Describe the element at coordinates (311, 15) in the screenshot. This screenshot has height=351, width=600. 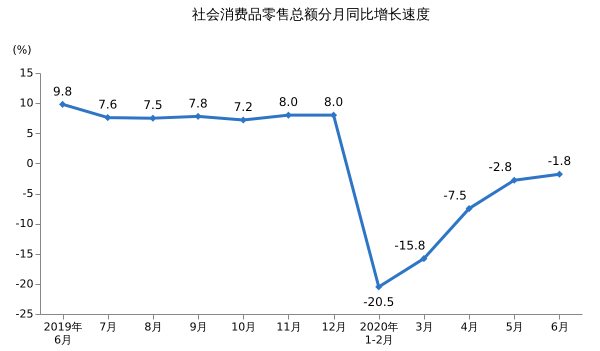
I see `chart-title: 社会消费品零售总额分月同比增长速度` at that location.